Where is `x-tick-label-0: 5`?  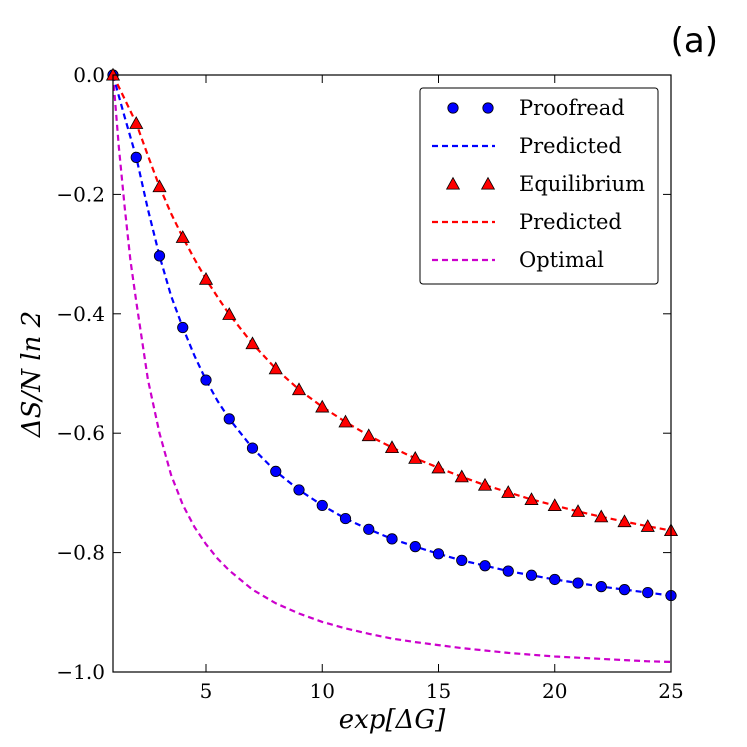 x-tick-label-0: 5 is located at coordinates (206, 691).